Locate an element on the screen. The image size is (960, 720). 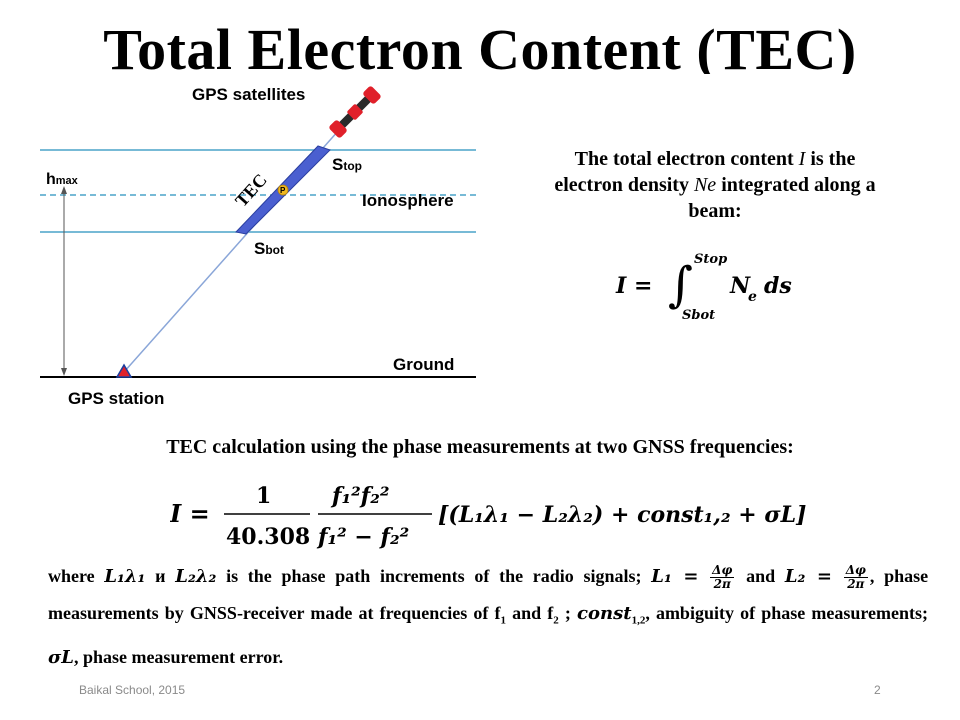
slide-title: Total Electron Content (TEC) is located at coordinates (480, 46).